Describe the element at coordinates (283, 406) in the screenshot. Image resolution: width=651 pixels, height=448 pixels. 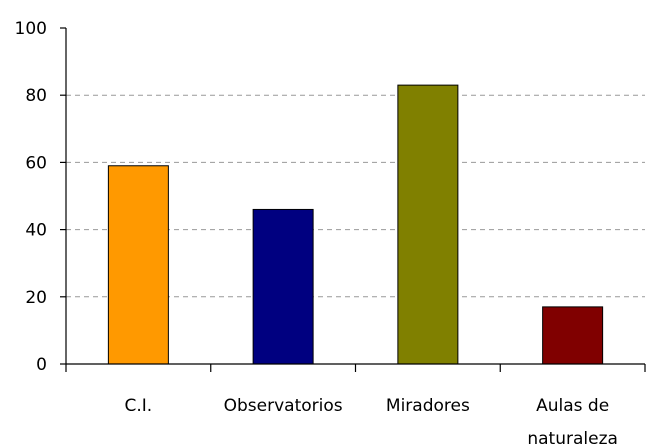
I see `x-category-label: Observatorios` at that location.